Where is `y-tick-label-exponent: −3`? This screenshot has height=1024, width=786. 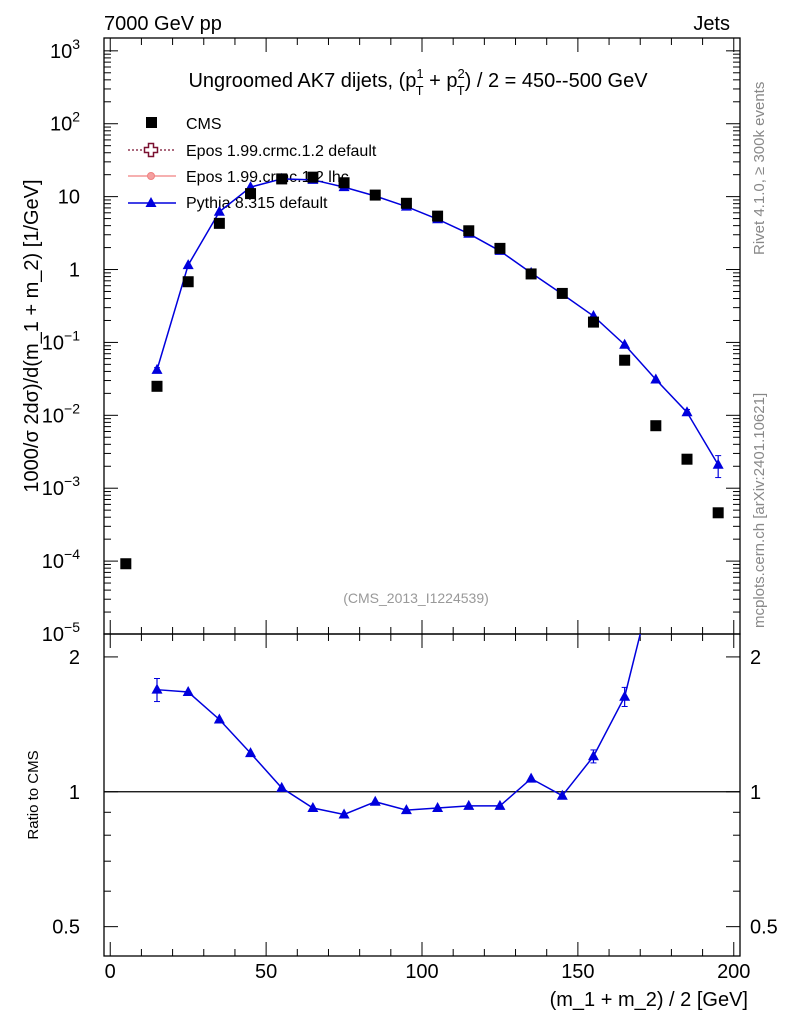
y-tick-label-exponent: −3 is located at coordinates (72, 481).